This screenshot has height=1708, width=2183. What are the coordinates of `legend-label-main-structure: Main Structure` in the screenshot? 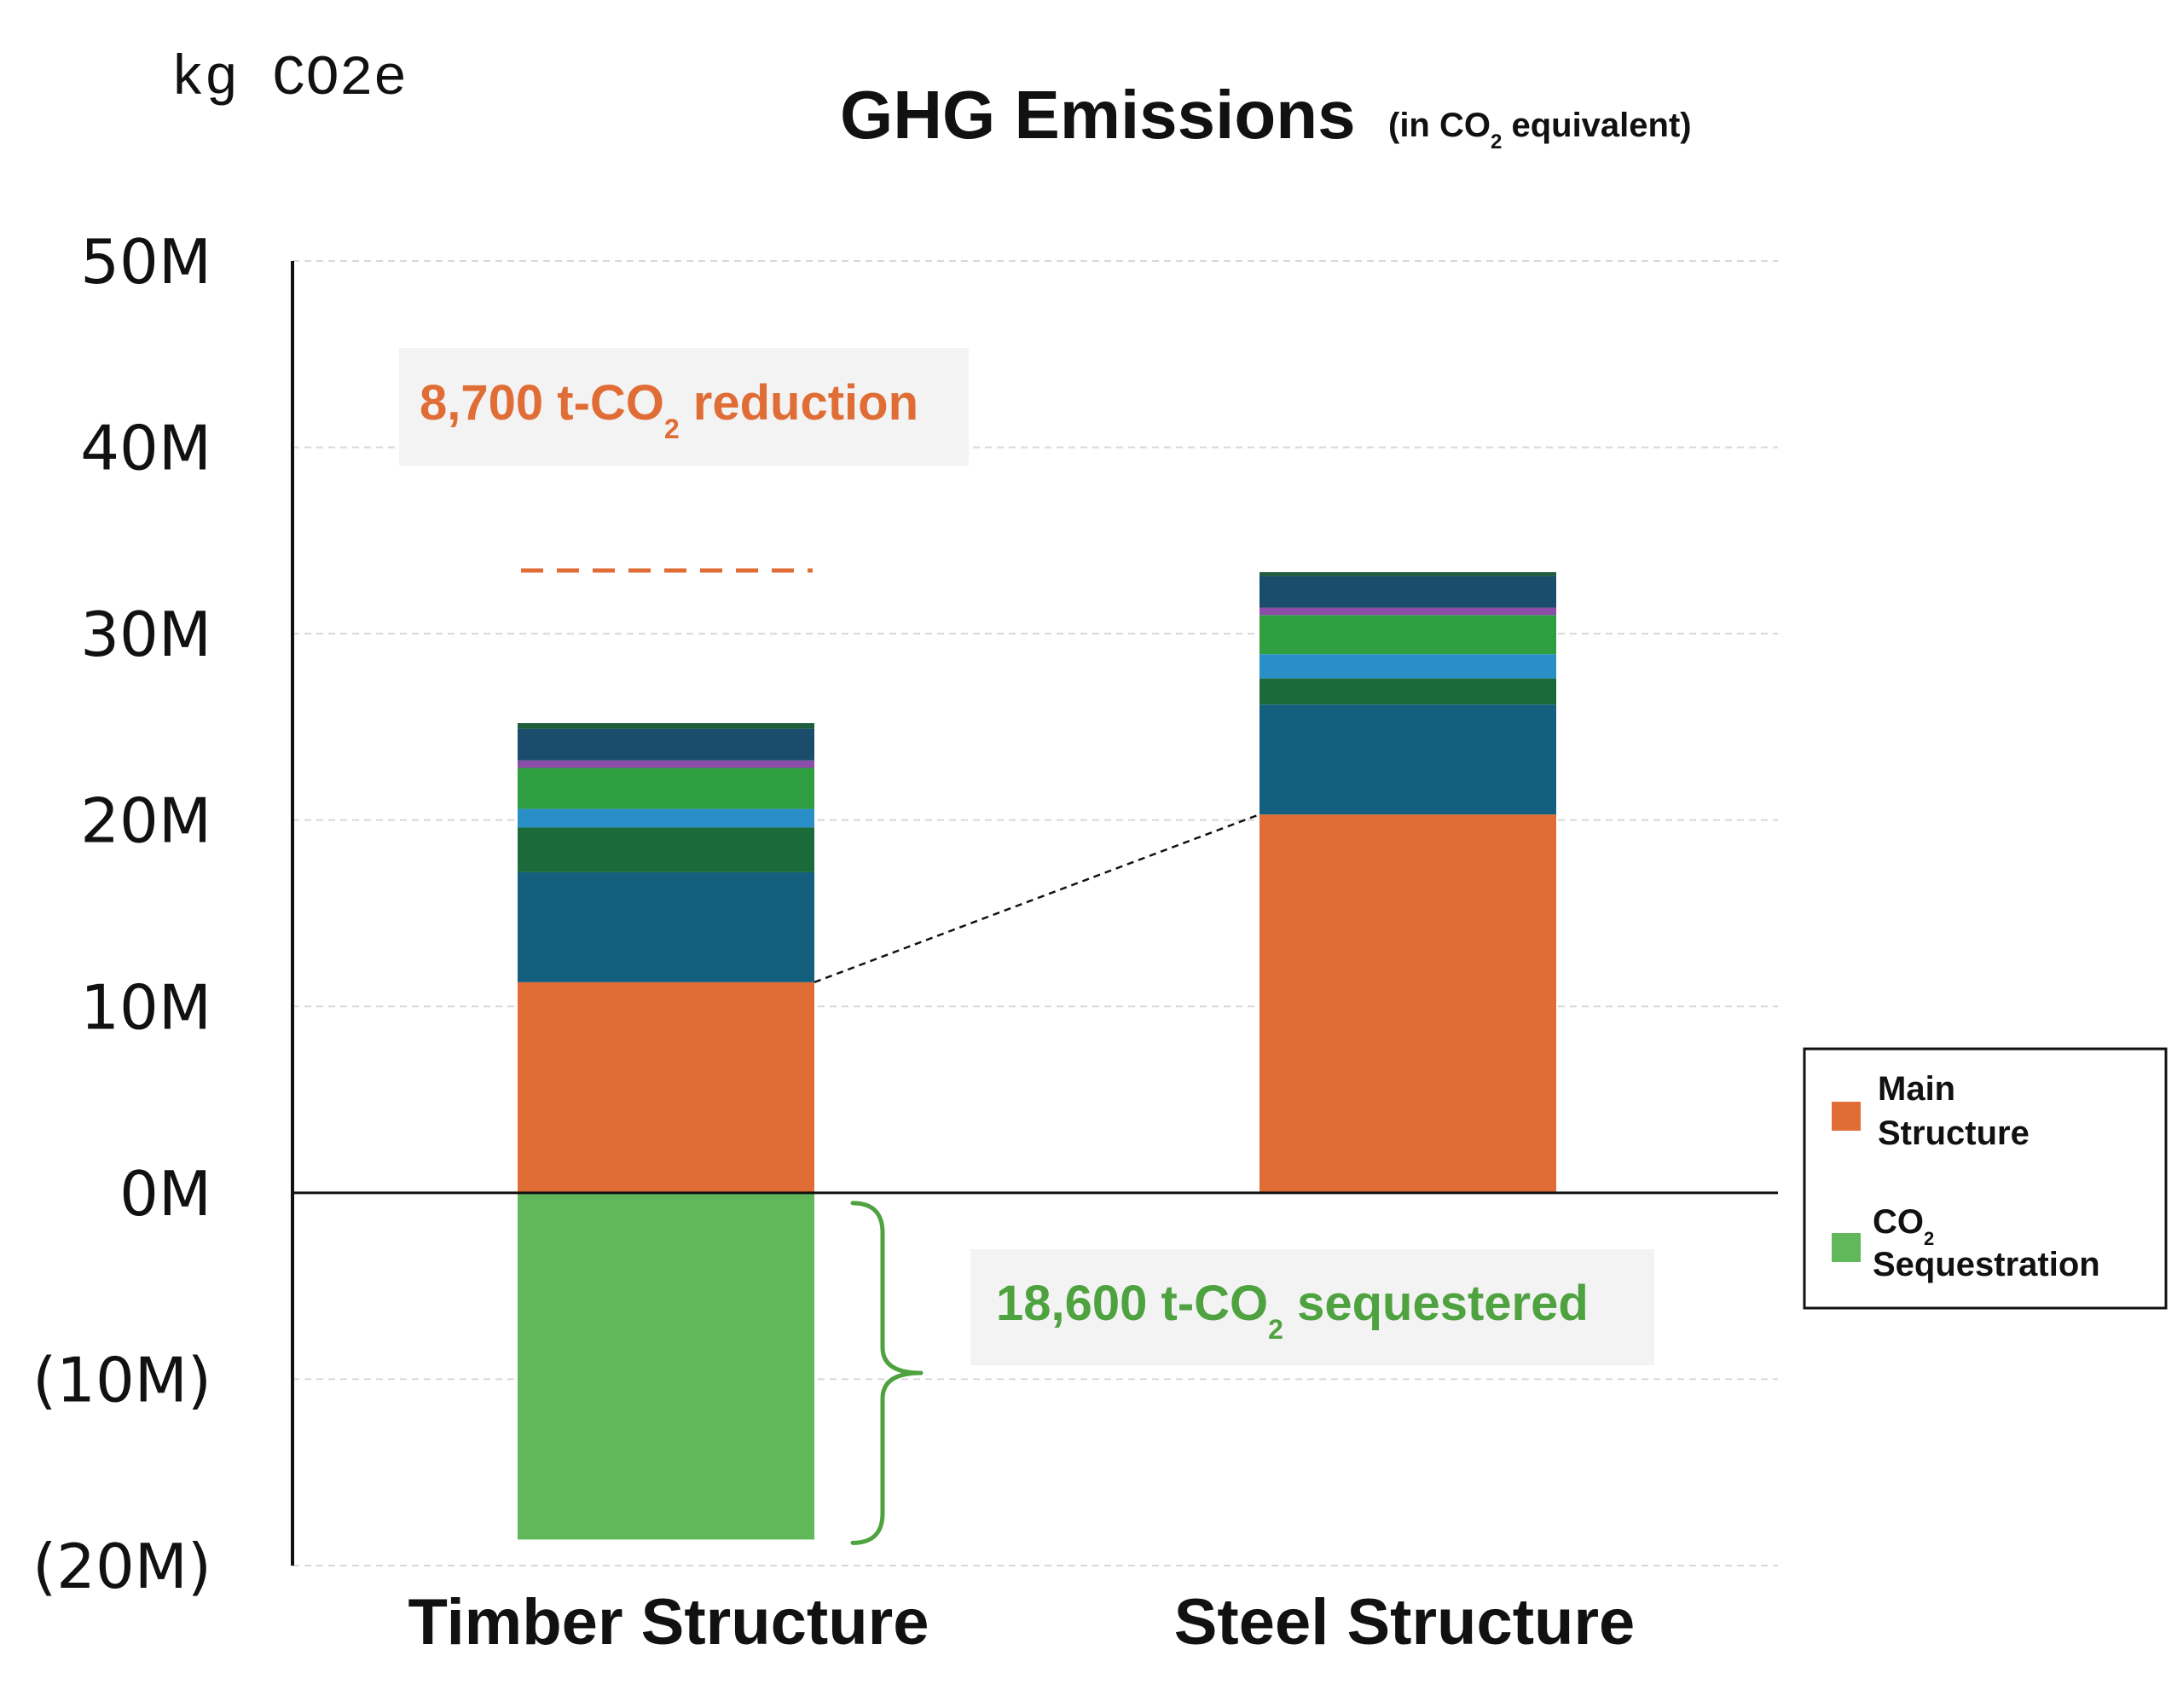 It's located at (1954, 1111).